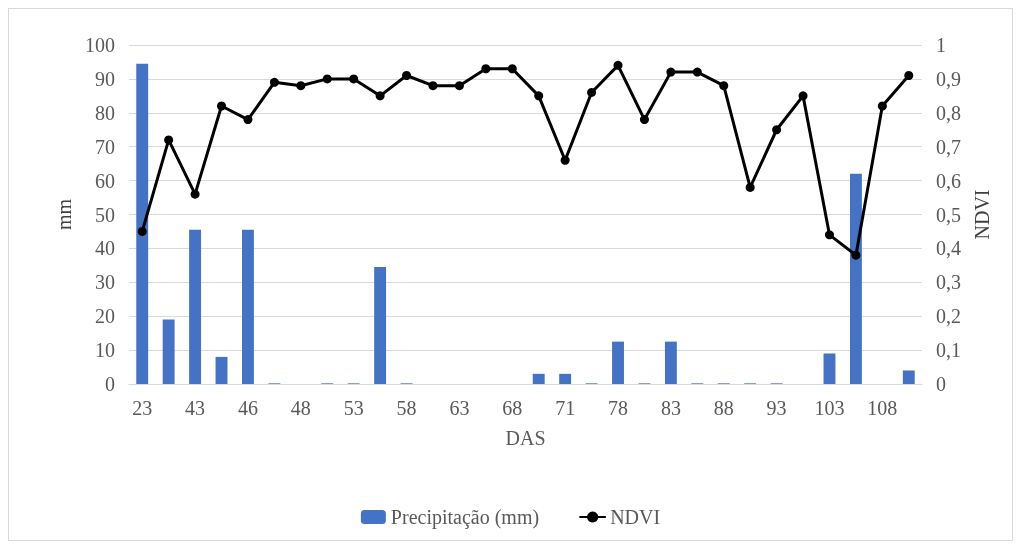 The width and height of the screenshot is (1023, 549). I want to click on y2-axis-title: NDVI, so click(981, 214).